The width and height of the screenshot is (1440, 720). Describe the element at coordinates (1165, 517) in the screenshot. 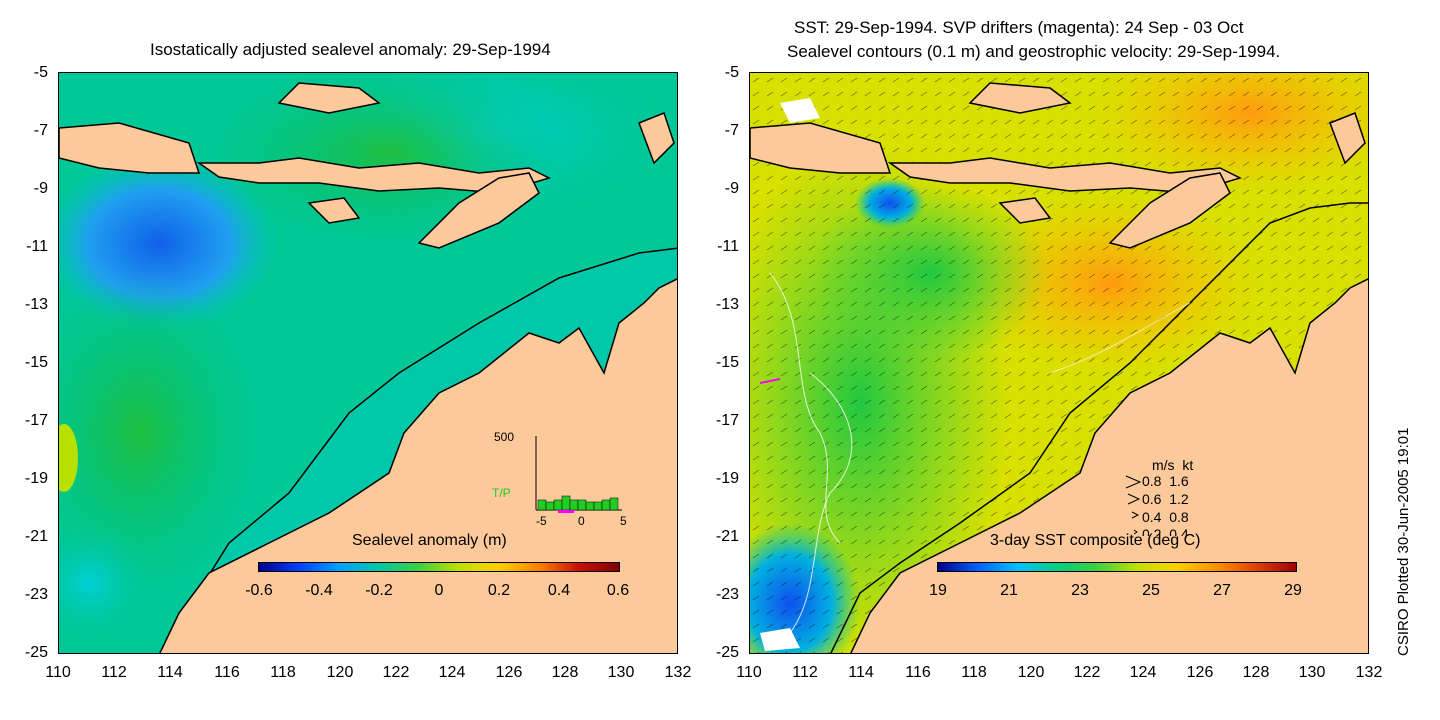

I see `velocity-legend-row: 0.4 0.8` at that location.